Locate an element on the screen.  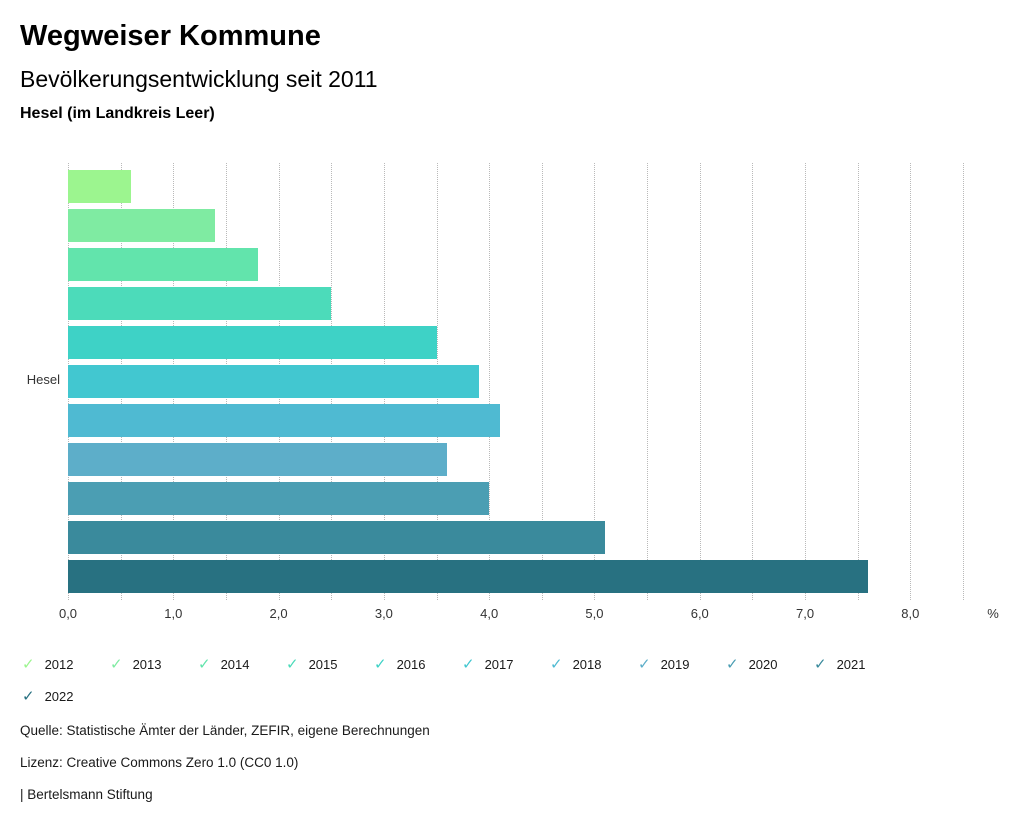
bar-2021 is located at coordinates (336, 537).